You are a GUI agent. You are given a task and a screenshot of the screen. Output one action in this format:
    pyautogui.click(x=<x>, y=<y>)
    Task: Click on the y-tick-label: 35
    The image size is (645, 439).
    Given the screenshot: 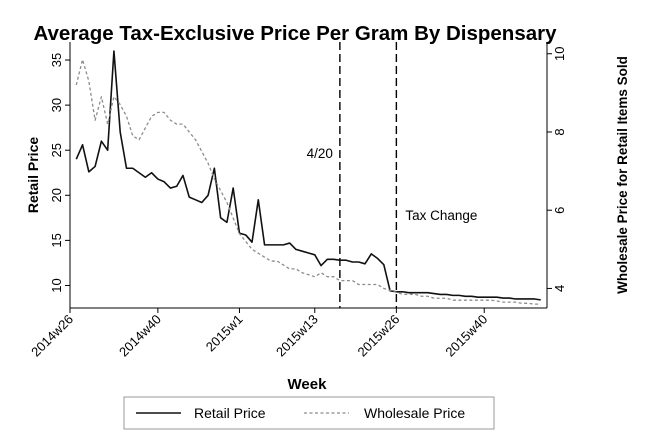 What is the action you would take?
    pyautogui.click(x=56, y=60)
    